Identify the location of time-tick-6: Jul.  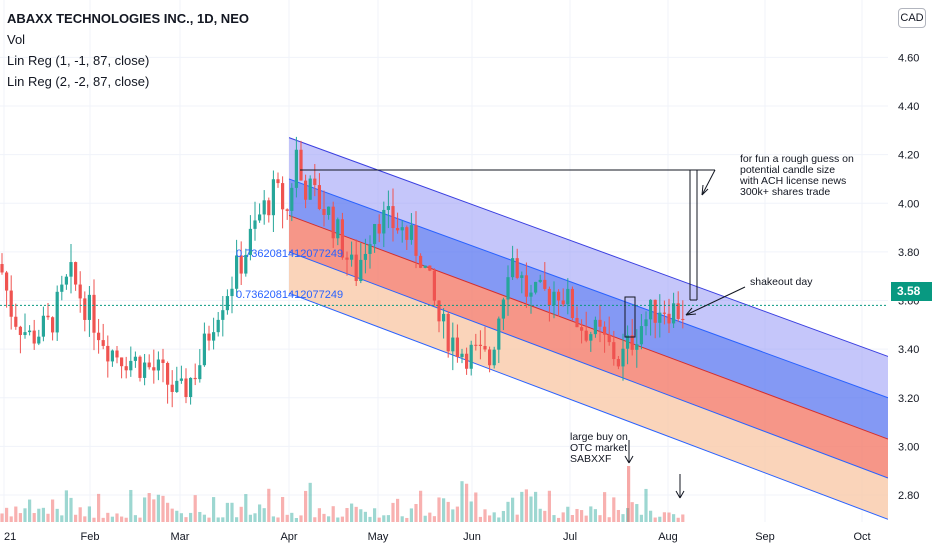
(570, 537).